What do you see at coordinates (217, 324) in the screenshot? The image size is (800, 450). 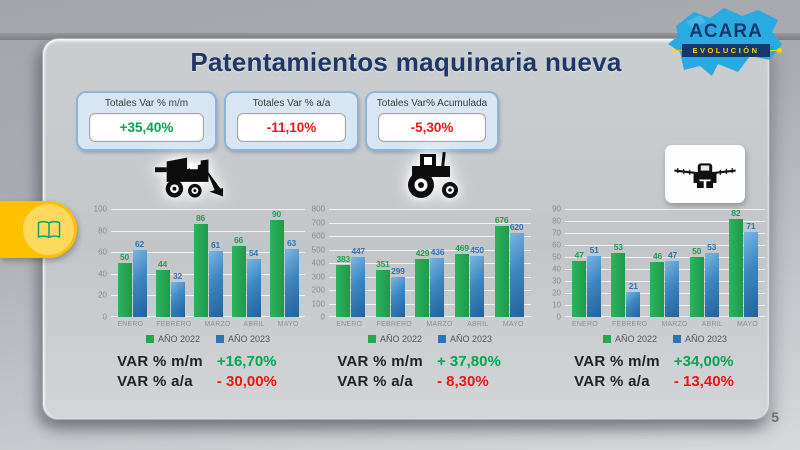 I see `x-tick-label: MARZO` at bounding box center [217, 324].